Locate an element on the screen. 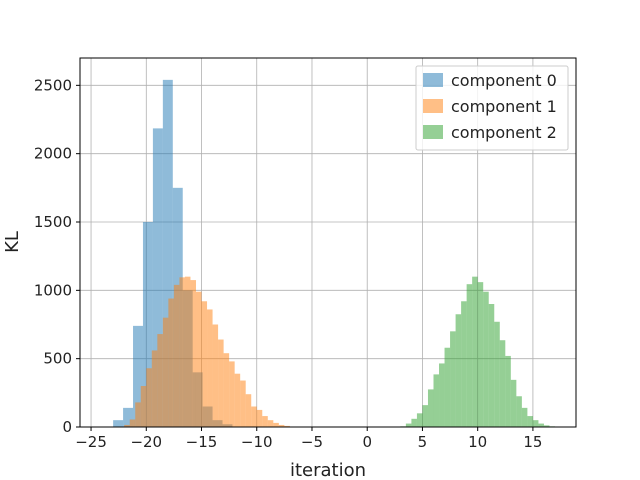  legend-label: component 0 is located at coordinates (504, 80).